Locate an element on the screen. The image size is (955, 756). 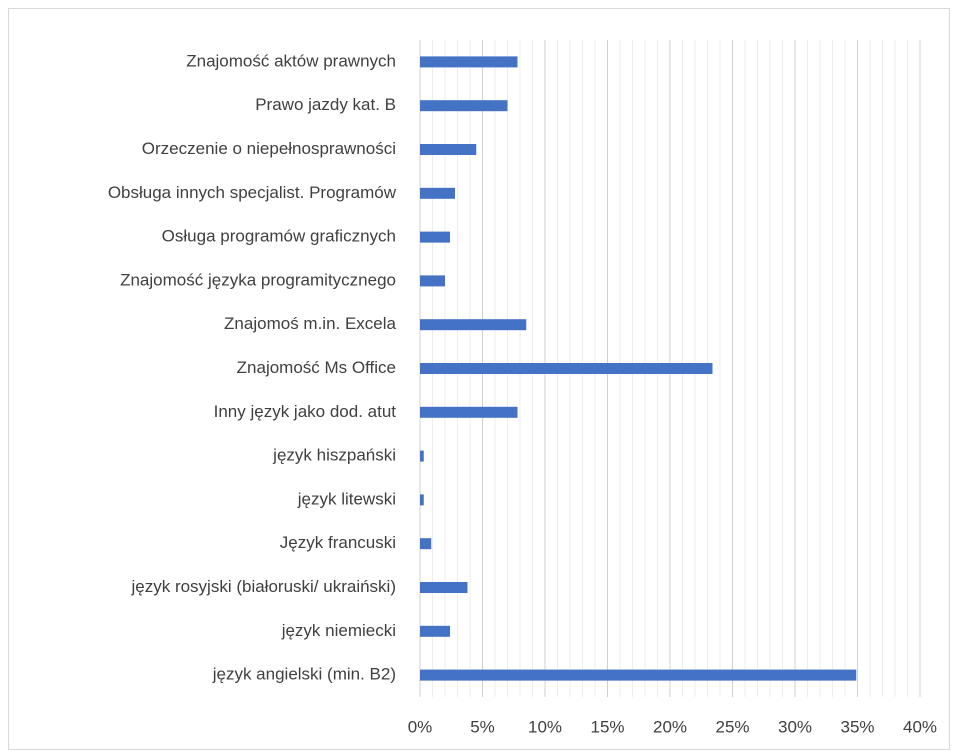
y-tick-label: Prawo jazdy kat. B is located at coordinates (325, 104).